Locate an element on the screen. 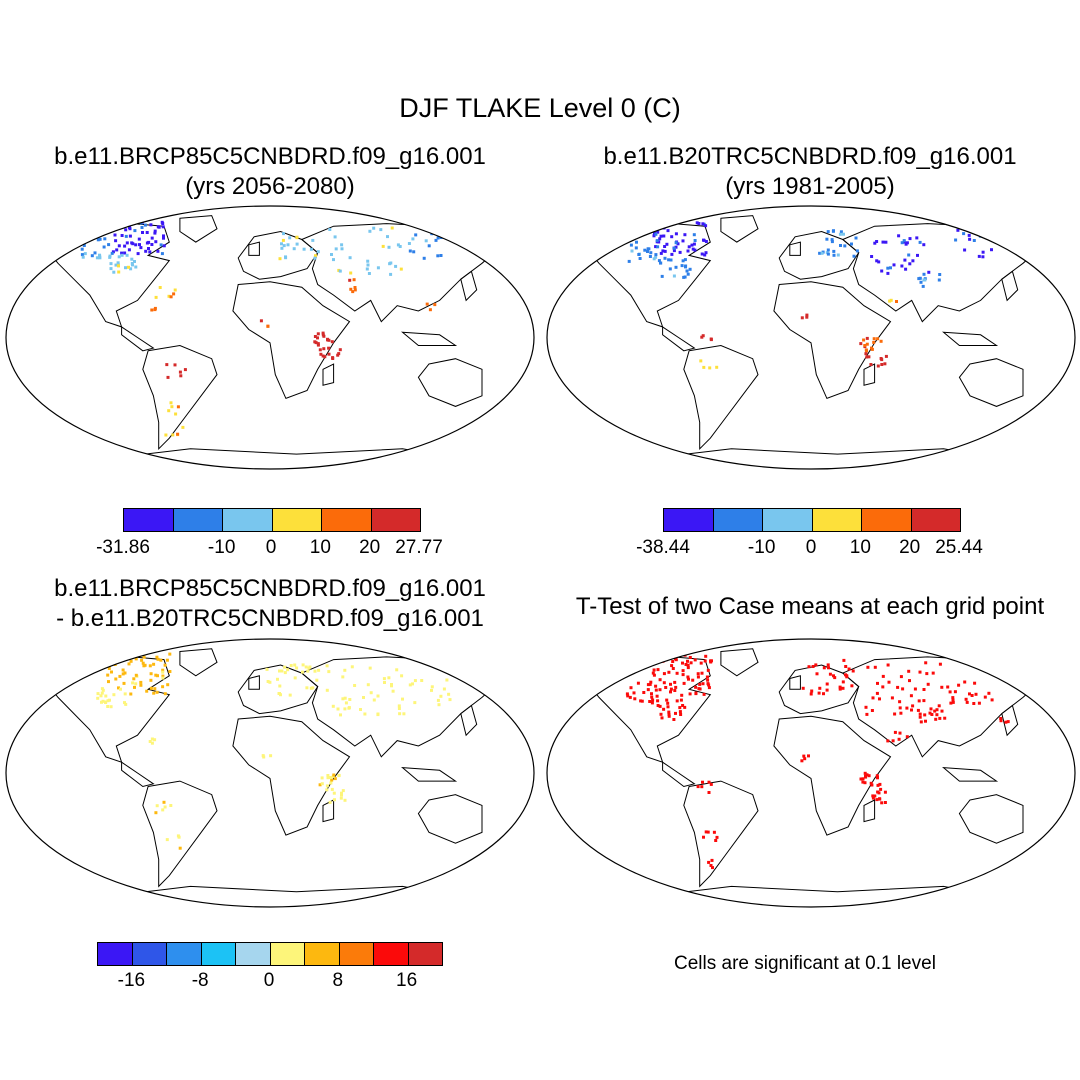  significance-note: Cells are significant at 0.1 level is located at coordinates (805, 963).